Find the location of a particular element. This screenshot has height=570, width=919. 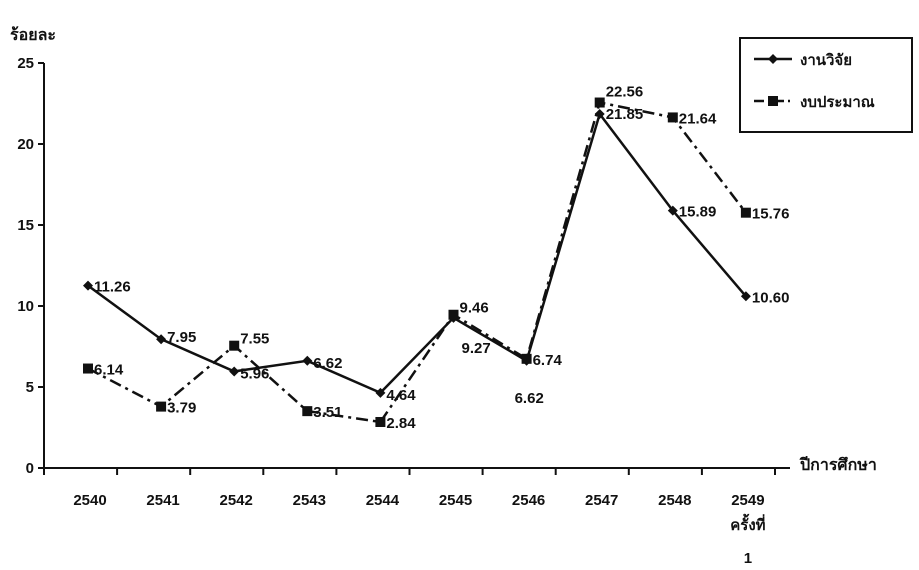

data-label: 9.46 is located at coordinates (474, 308).